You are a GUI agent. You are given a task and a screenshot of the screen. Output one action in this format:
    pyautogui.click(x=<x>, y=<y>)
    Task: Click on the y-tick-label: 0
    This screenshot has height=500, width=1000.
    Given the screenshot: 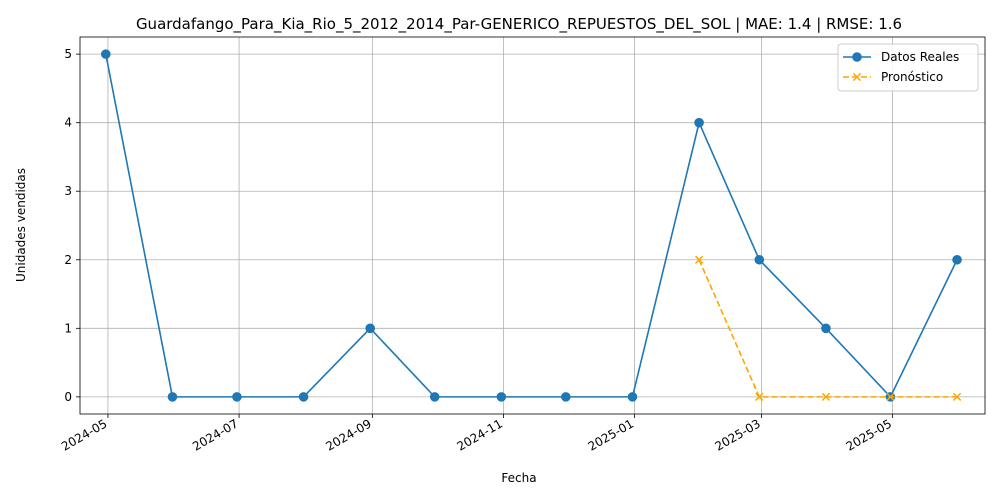 What is the action you would take?
    pyautogui.click(x=68, y=397)
    